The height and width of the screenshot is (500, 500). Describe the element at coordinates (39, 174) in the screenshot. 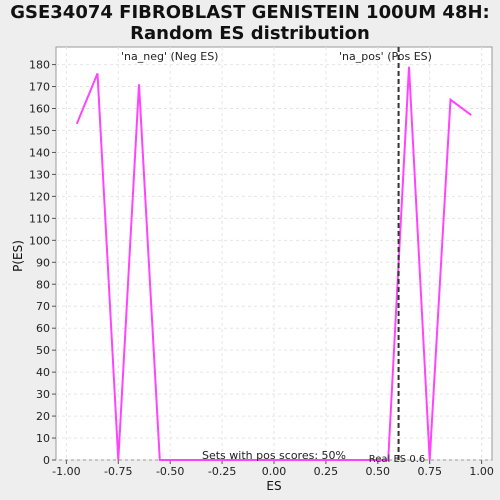

I see `y-tick-label: 130` at that location.